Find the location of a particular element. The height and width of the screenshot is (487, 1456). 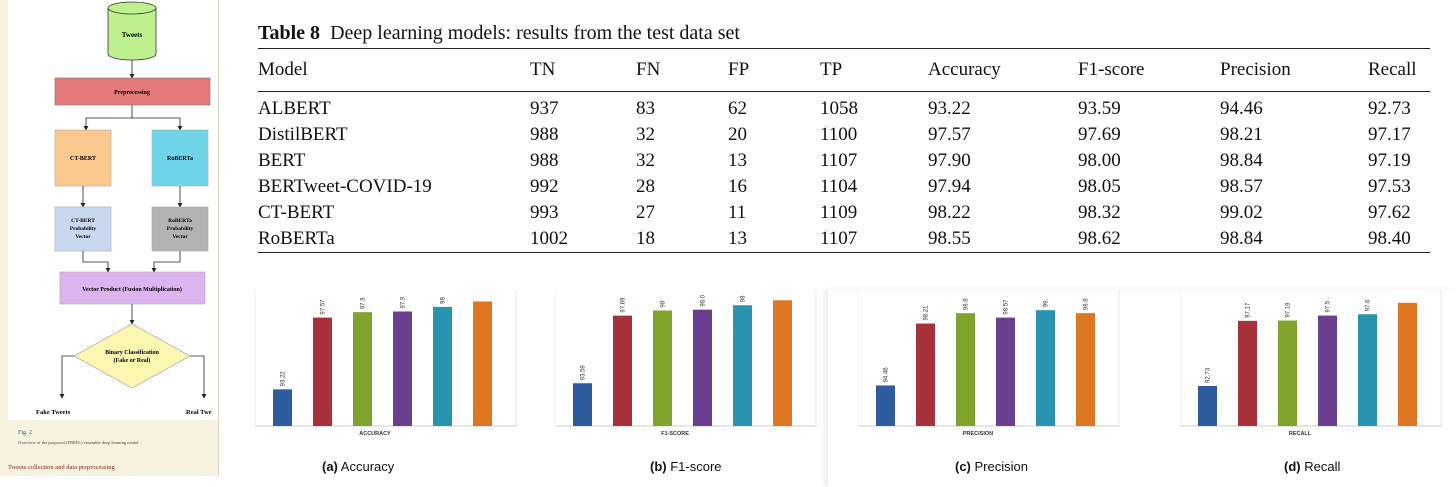

roberta-vector-line1: RoBERTa is located at coordinates (180, 221).